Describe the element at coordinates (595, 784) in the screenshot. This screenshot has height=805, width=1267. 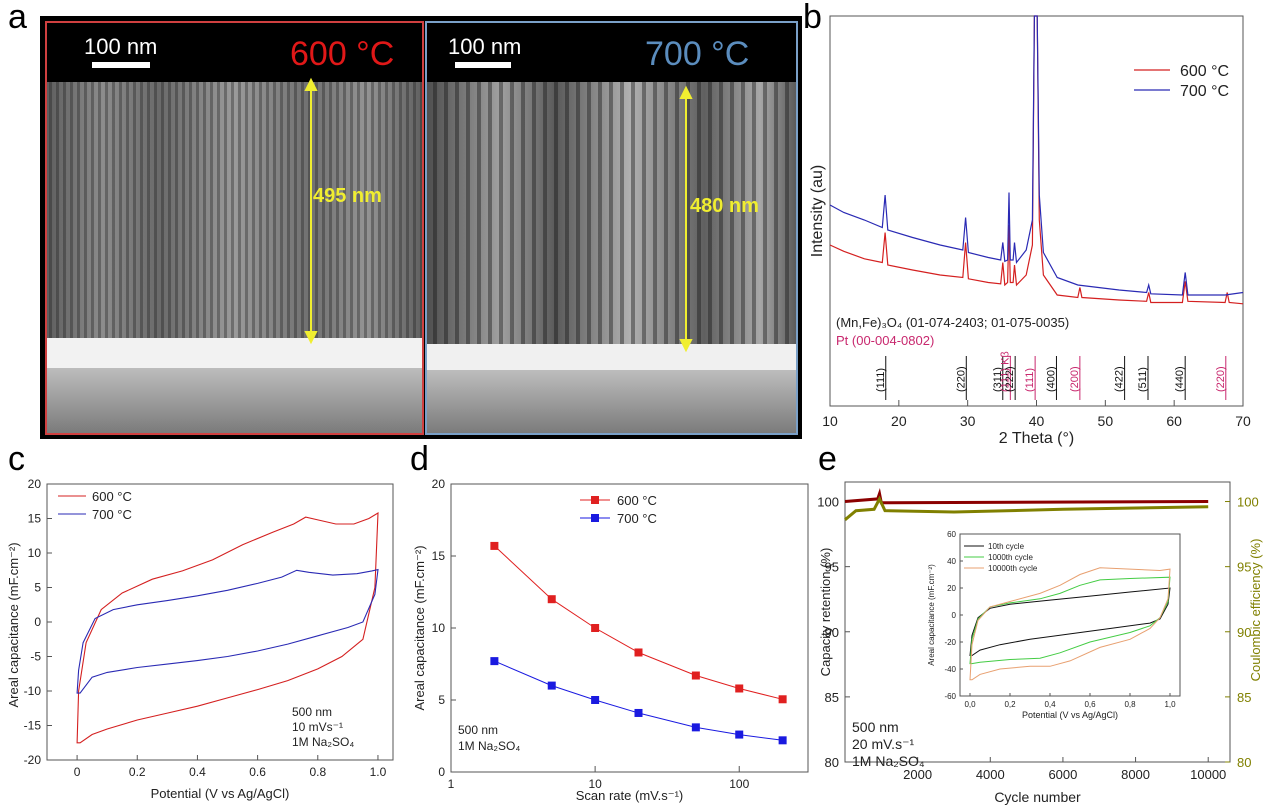
I see `x-tick-label: 10` at that location.